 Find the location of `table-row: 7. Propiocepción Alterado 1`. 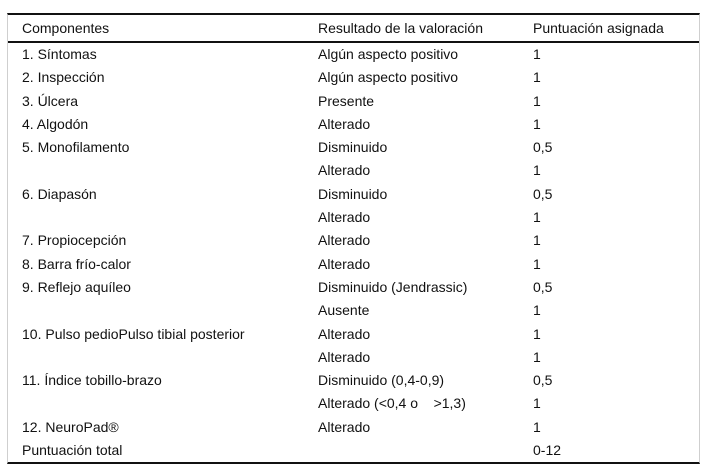

table-row: 7. Propiocepción Alterado 1 is located at coordinates (353, 240).